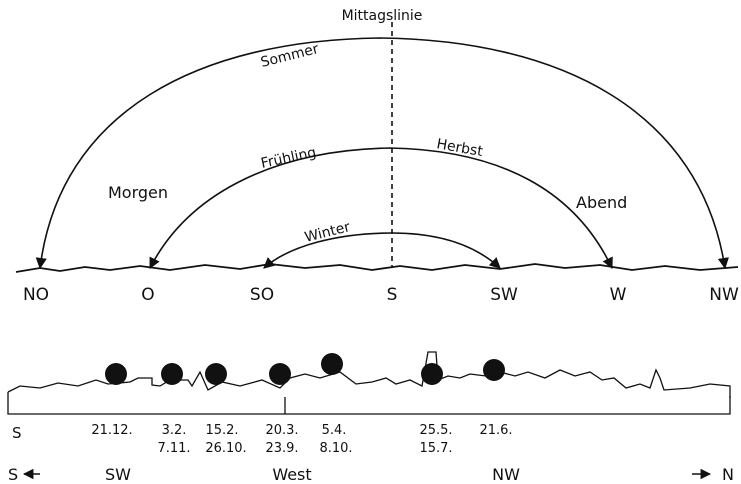 This screenshot has height=484, width=741. Describe the element at coordinates (118, 474) in the screenshot. I see `compass-southwest: SW` at that location.